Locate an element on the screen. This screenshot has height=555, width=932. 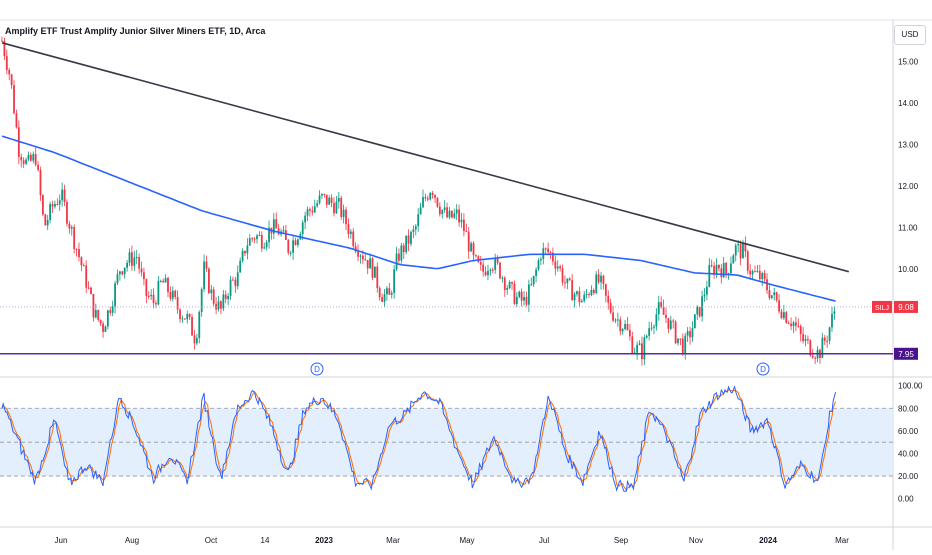
price-tick-label: 15.00 is located at coordinates (908, 61).